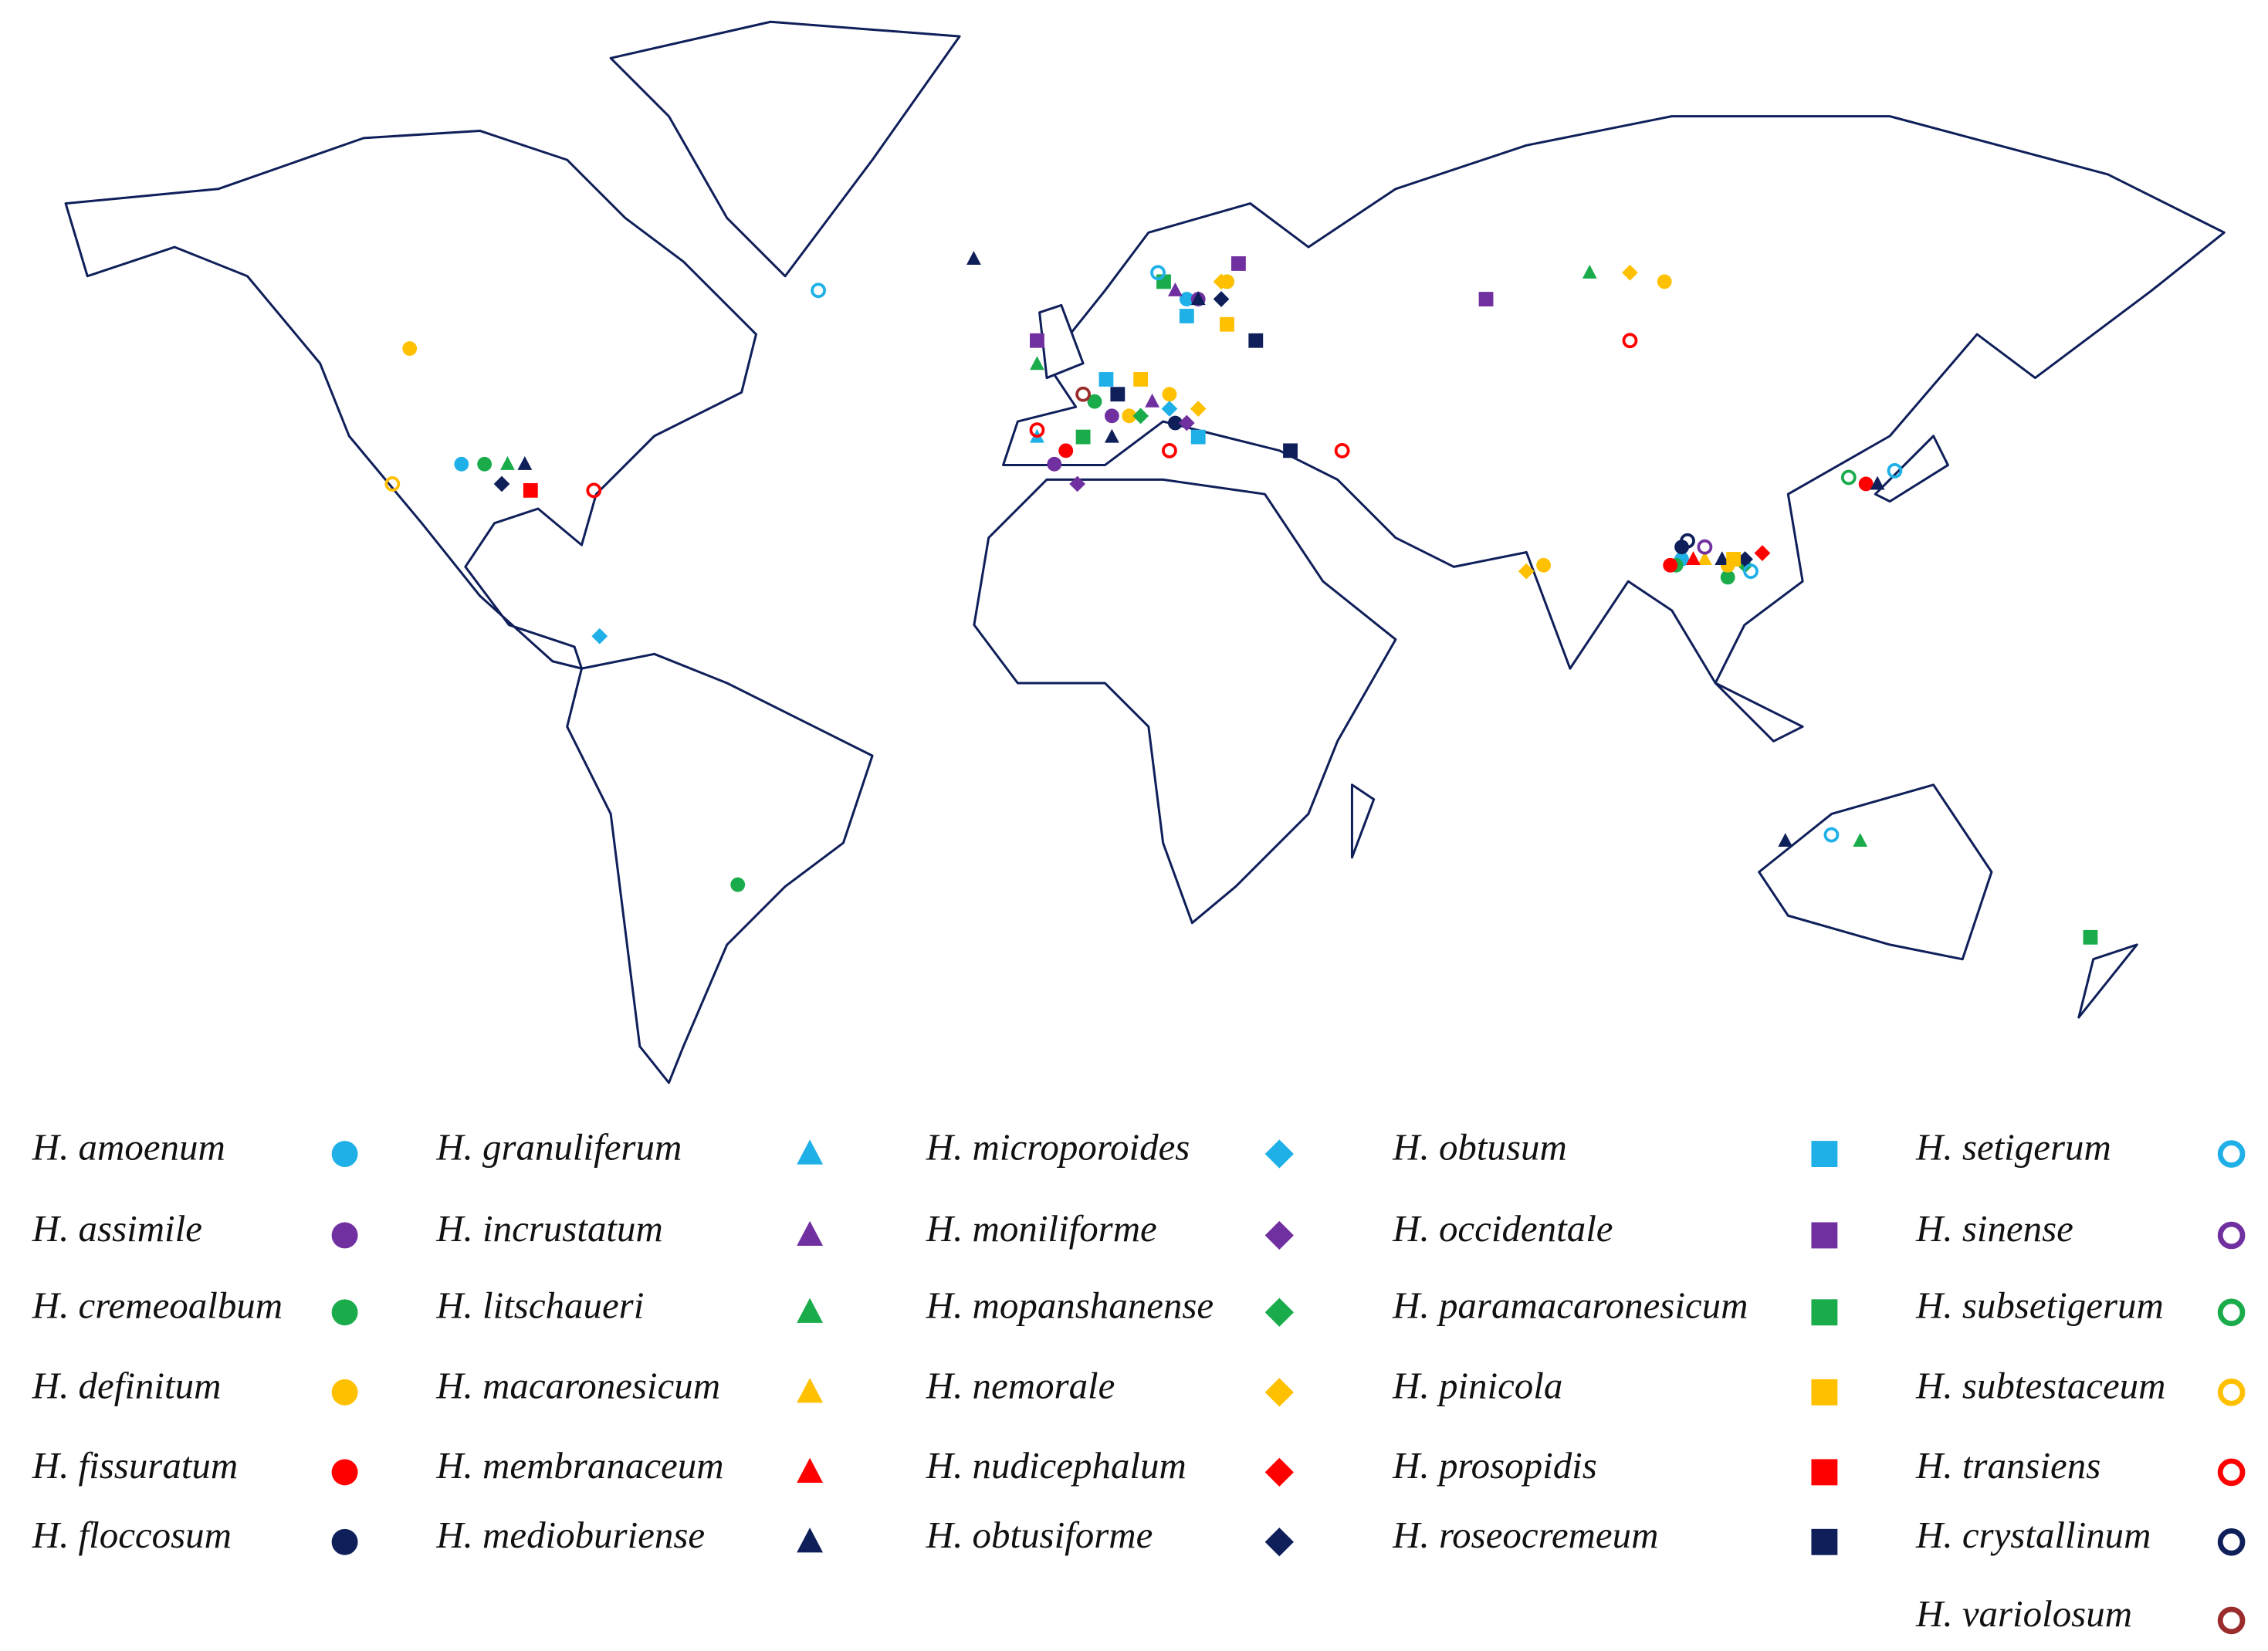 This screenshot has width=2268, height=1651. I want to click on legend-label: H. crystallinum, so click(2033, 1535).